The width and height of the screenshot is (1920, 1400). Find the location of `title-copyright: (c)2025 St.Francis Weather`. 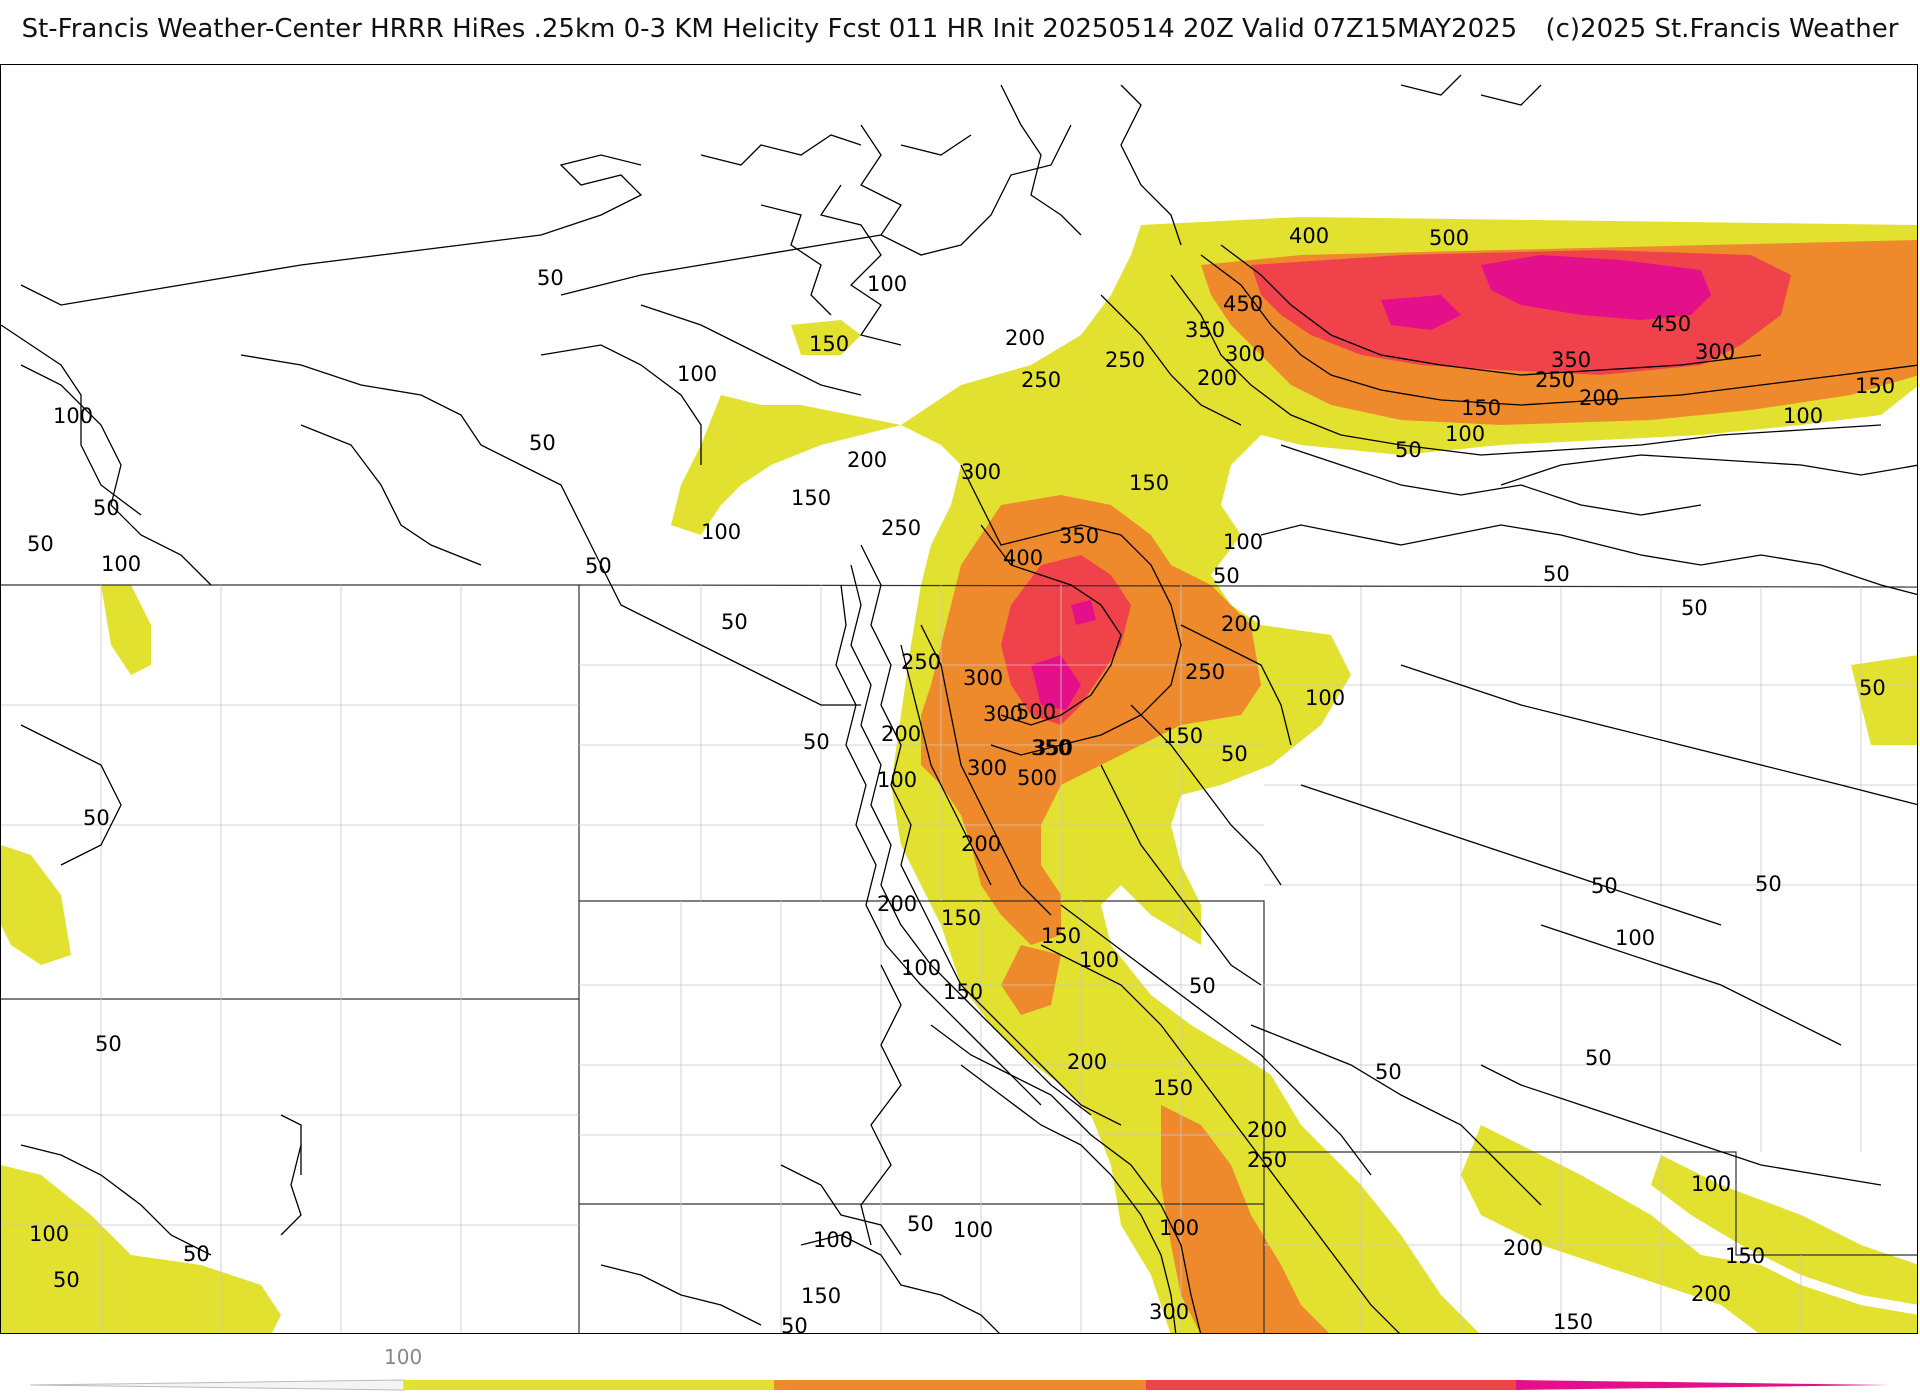

title-copyright: (c)2025 St.Francis Weather is located at coordinates (1722, 29).